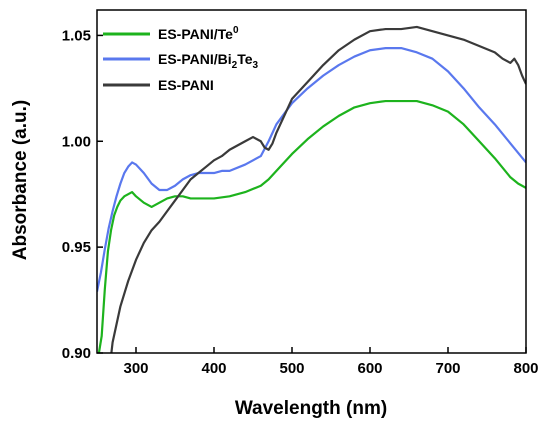 The image size is (550, 428). Describe the element at coordinates (76, 35) in the screenshot. I see `y-tick-label-1.05: 1.05` at that location.